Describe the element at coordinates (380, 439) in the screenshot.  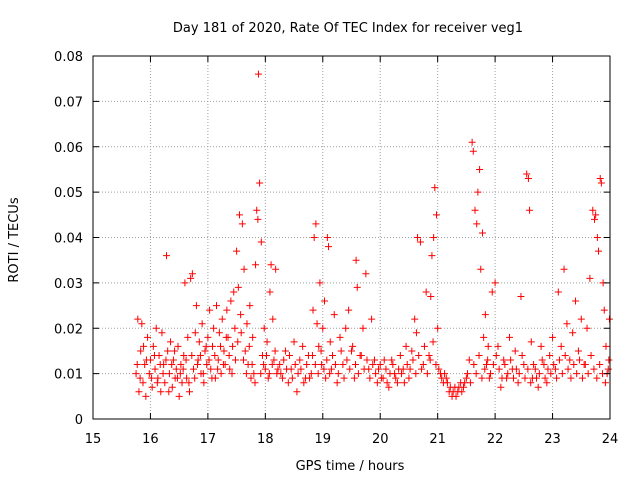
I see `x-tick-label: 20` at that location.